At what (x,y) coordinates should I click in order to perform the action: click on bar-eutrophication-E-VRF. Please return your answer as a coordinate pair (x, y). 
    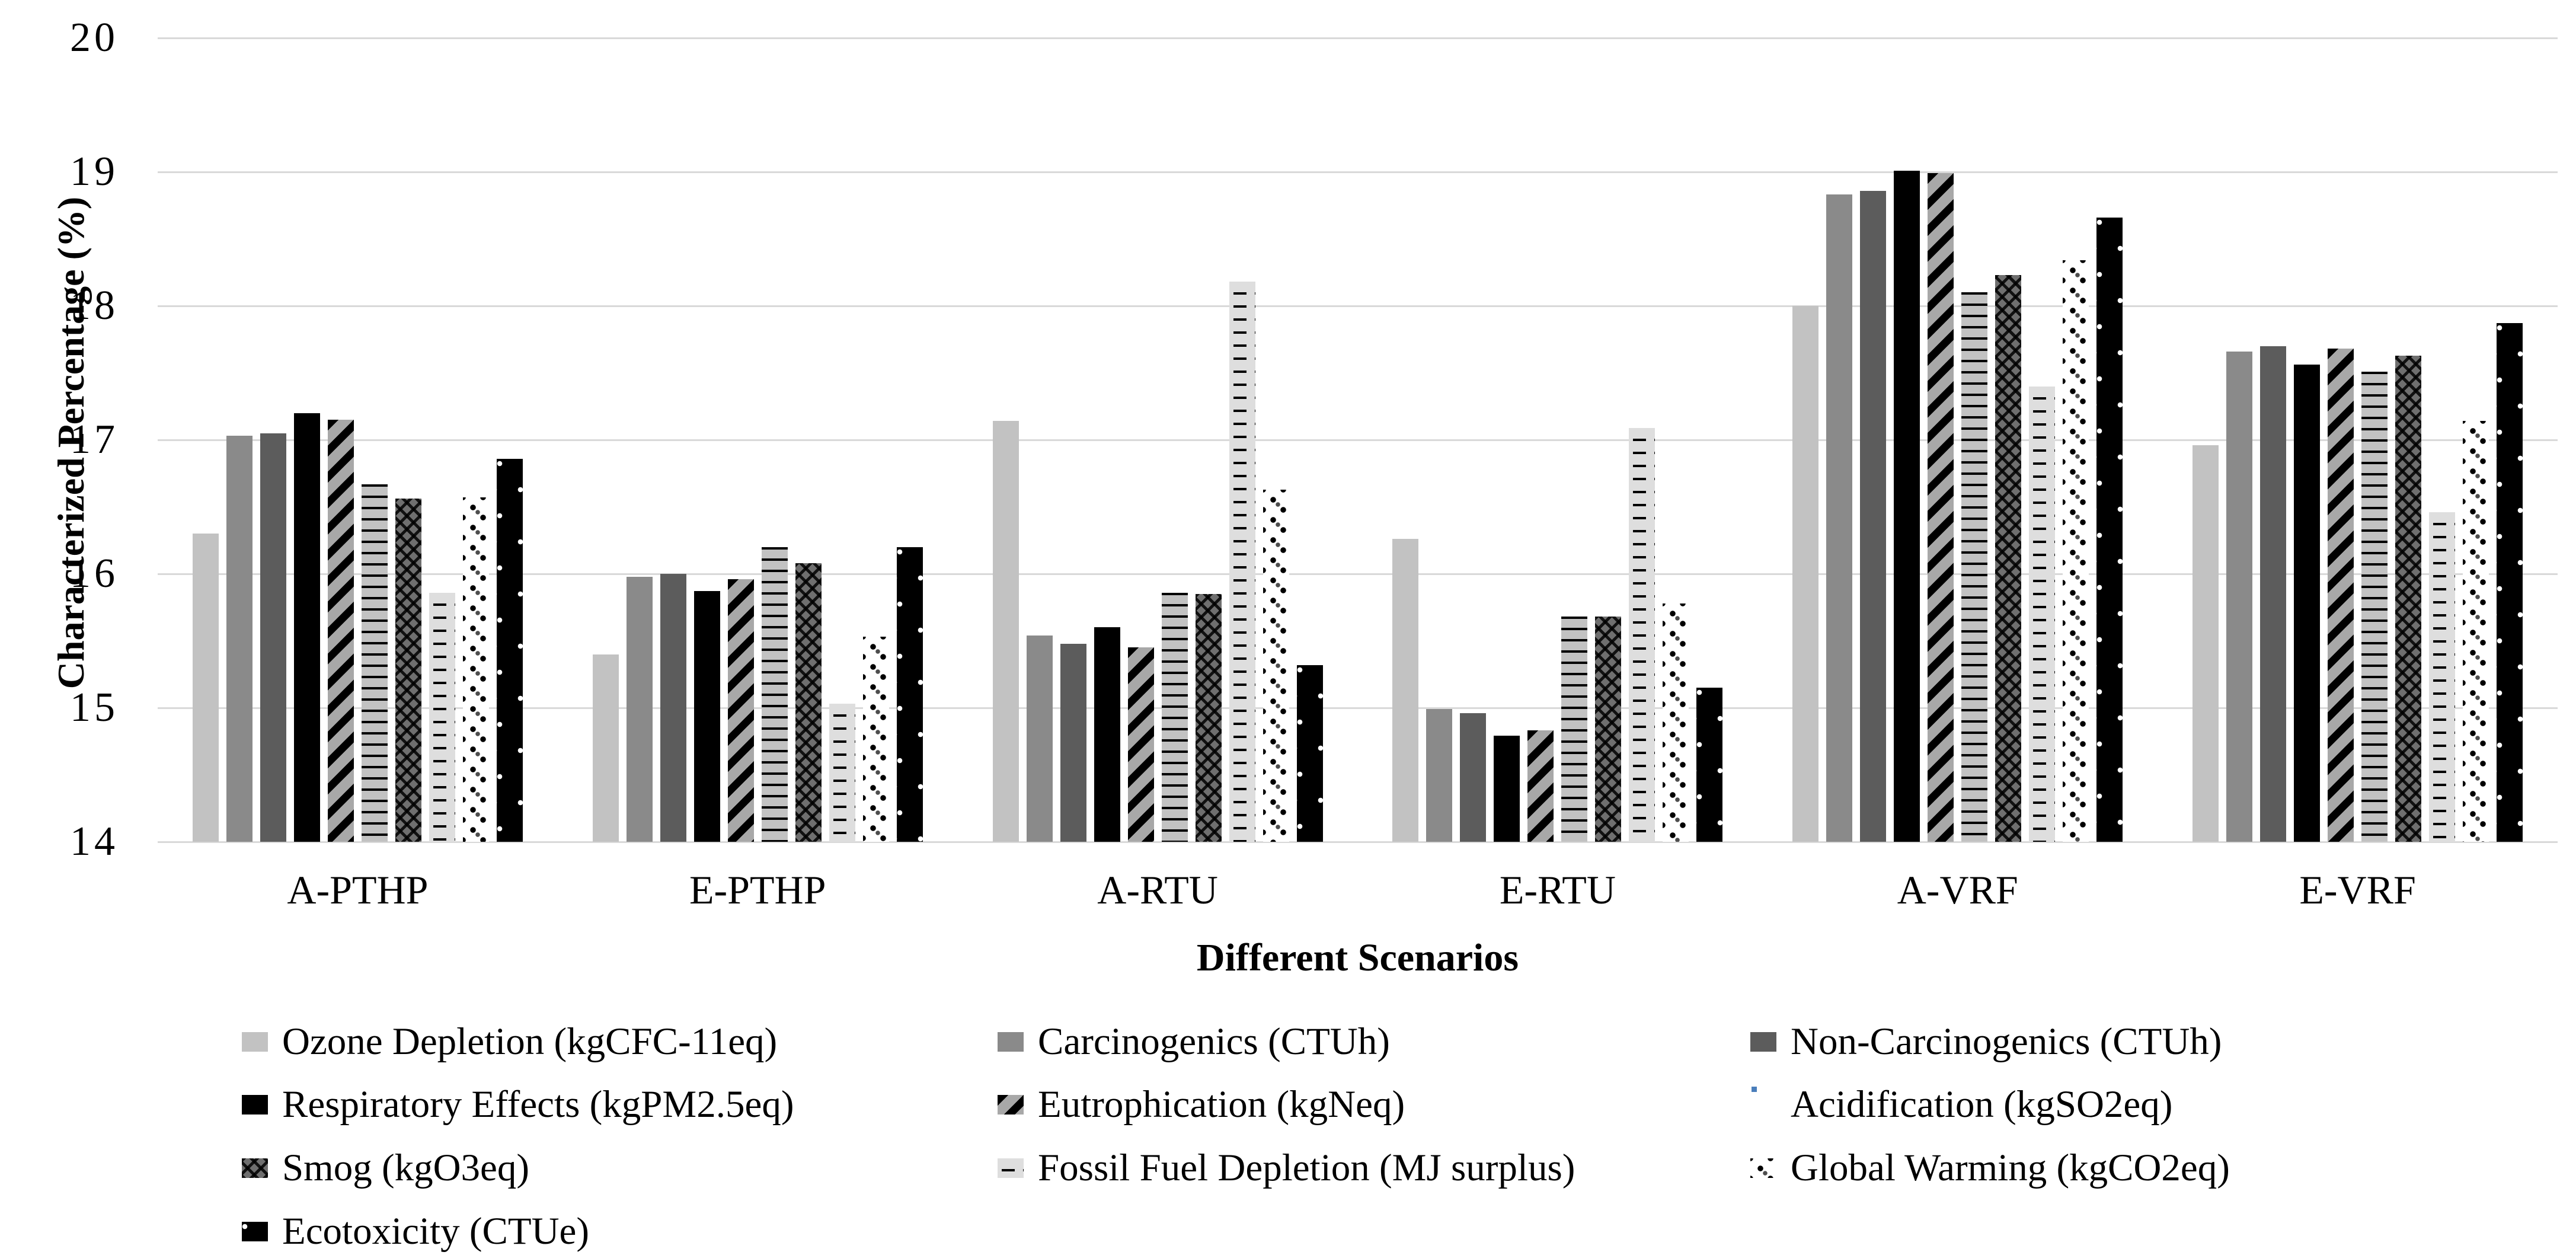
    Looking at the image, I should click on (2341, 596).